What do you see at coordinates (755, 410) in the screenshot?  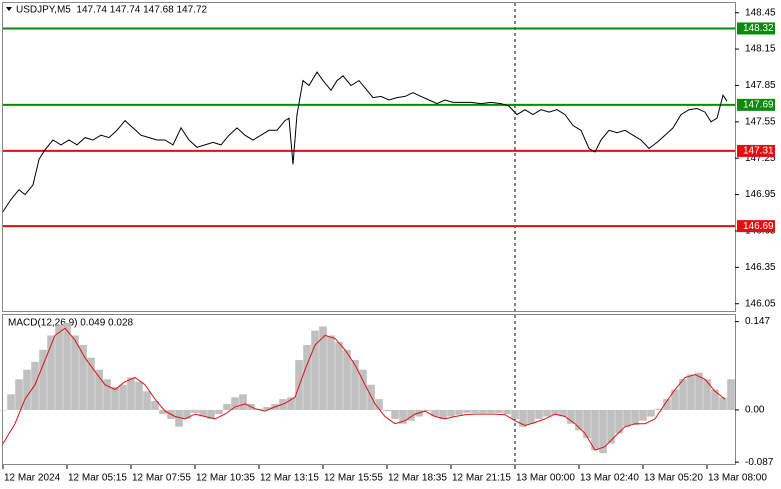 I see `y-tick-label: 0.00` at bounding box center [755, 410].